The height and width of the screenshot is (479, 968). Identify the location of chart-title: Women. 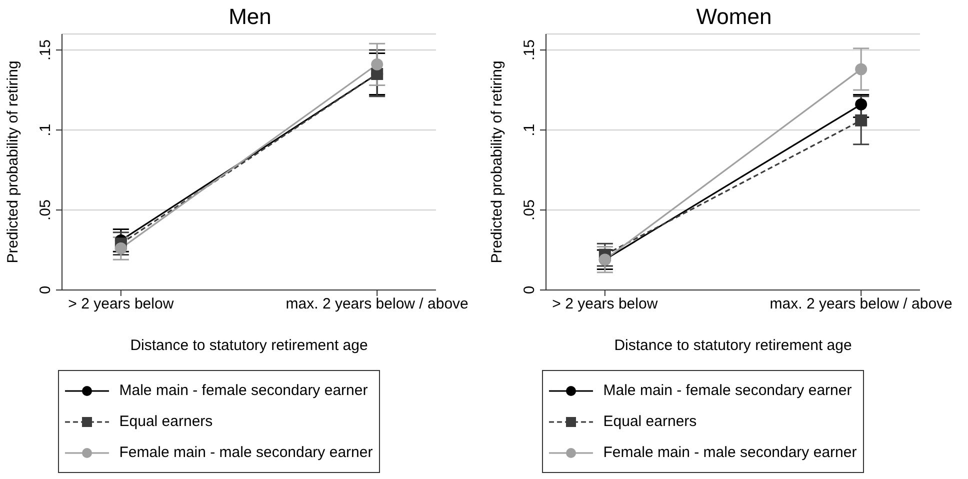
(734, 16).